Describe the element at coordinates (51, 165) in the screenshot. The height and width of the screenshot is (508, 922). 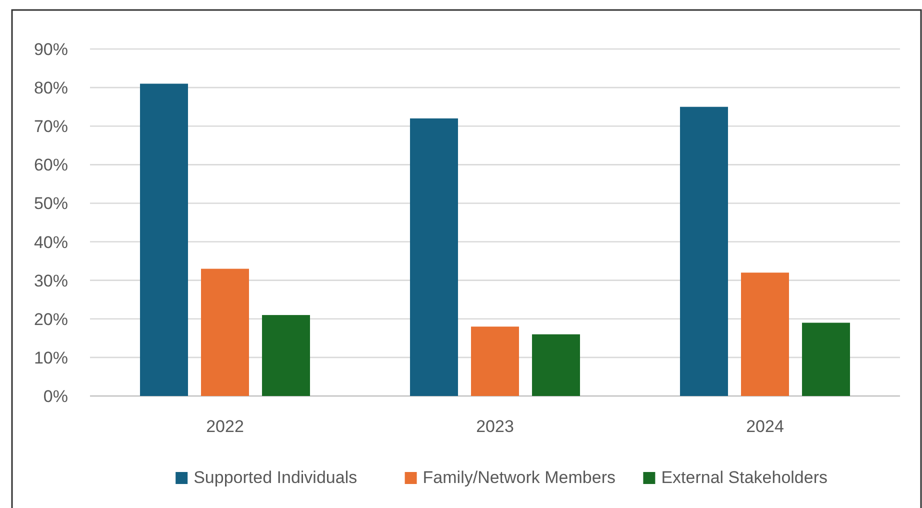
I see `y-tick-label: 60%` at that location.